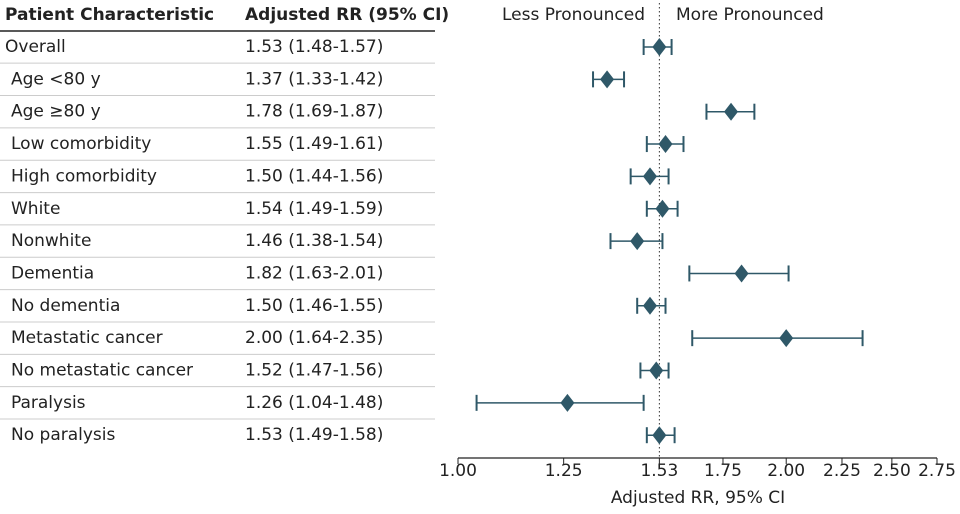 The image size is (960, 514). I want to click on row-label: Paralysis, so click(48, 403).